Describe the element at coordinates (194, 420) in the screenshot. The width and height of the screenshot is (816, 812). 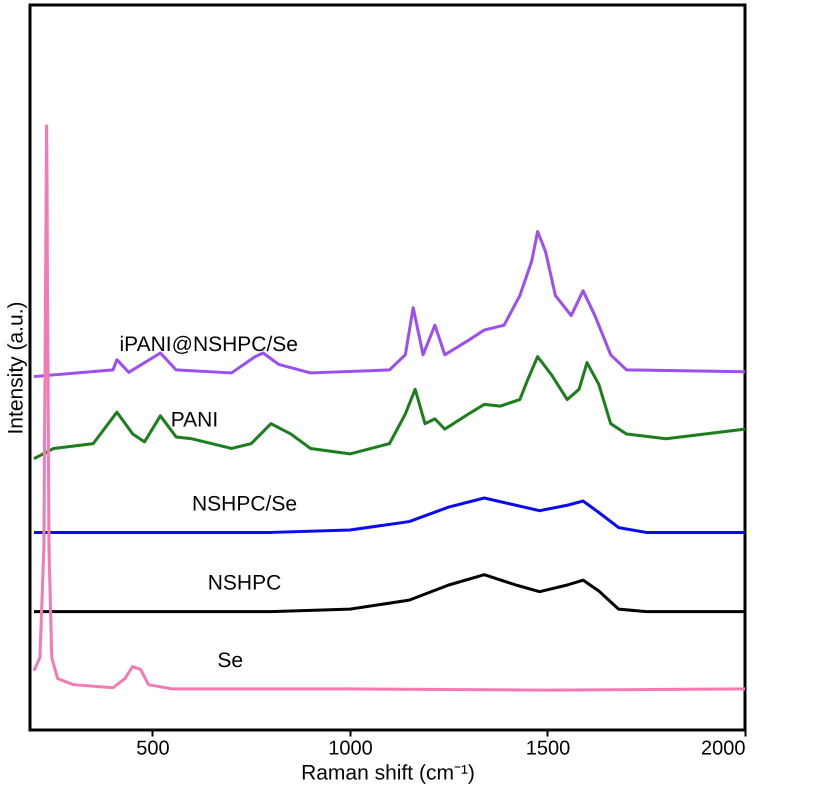
I see `series-label: PANI` at that location.